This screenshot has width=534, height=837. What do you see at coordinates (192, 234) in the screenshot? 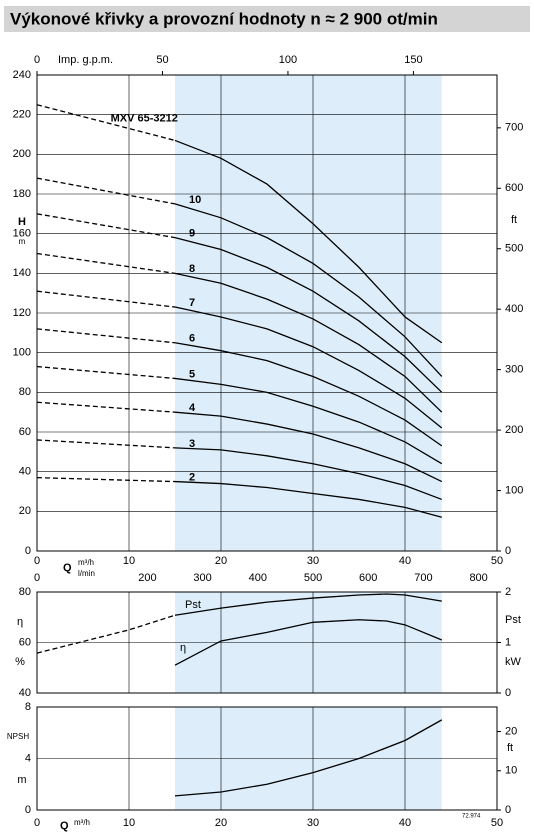
I see `series-label: 9` at bounding box center [192, 234].